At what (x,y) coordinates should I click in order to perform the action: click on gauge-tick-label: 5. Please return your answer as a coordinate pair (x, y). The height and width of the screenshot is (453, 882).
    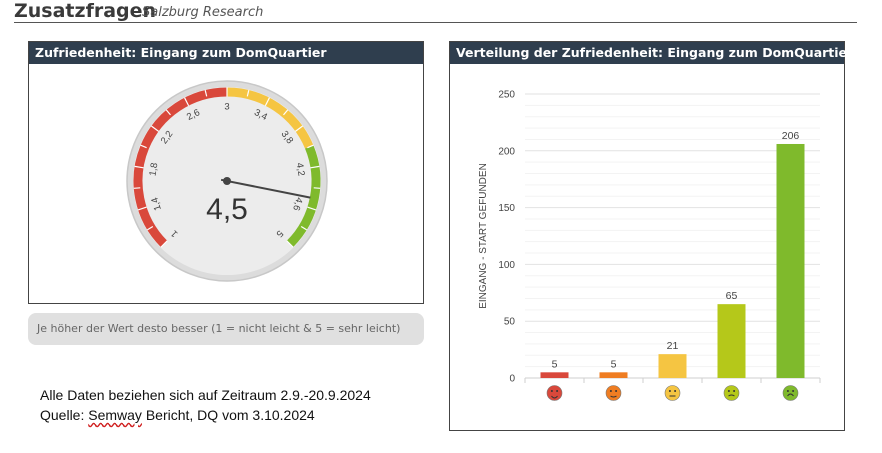
    Looking at the image, I should click on (280, 234).